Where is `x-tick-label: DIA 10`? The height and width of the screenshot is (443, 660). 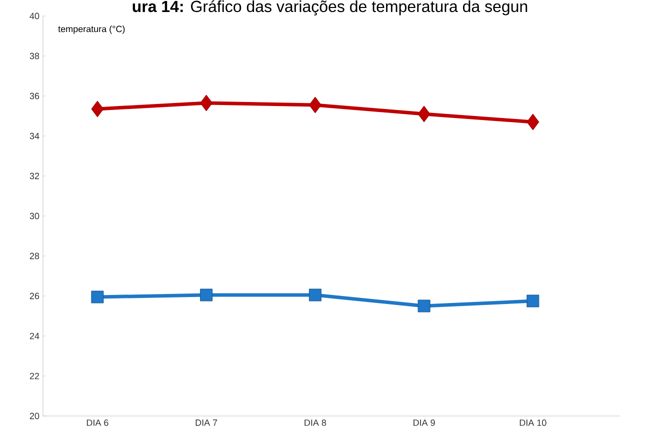 x-tick-label: DIA 10 is located at coordinates (533, 423).